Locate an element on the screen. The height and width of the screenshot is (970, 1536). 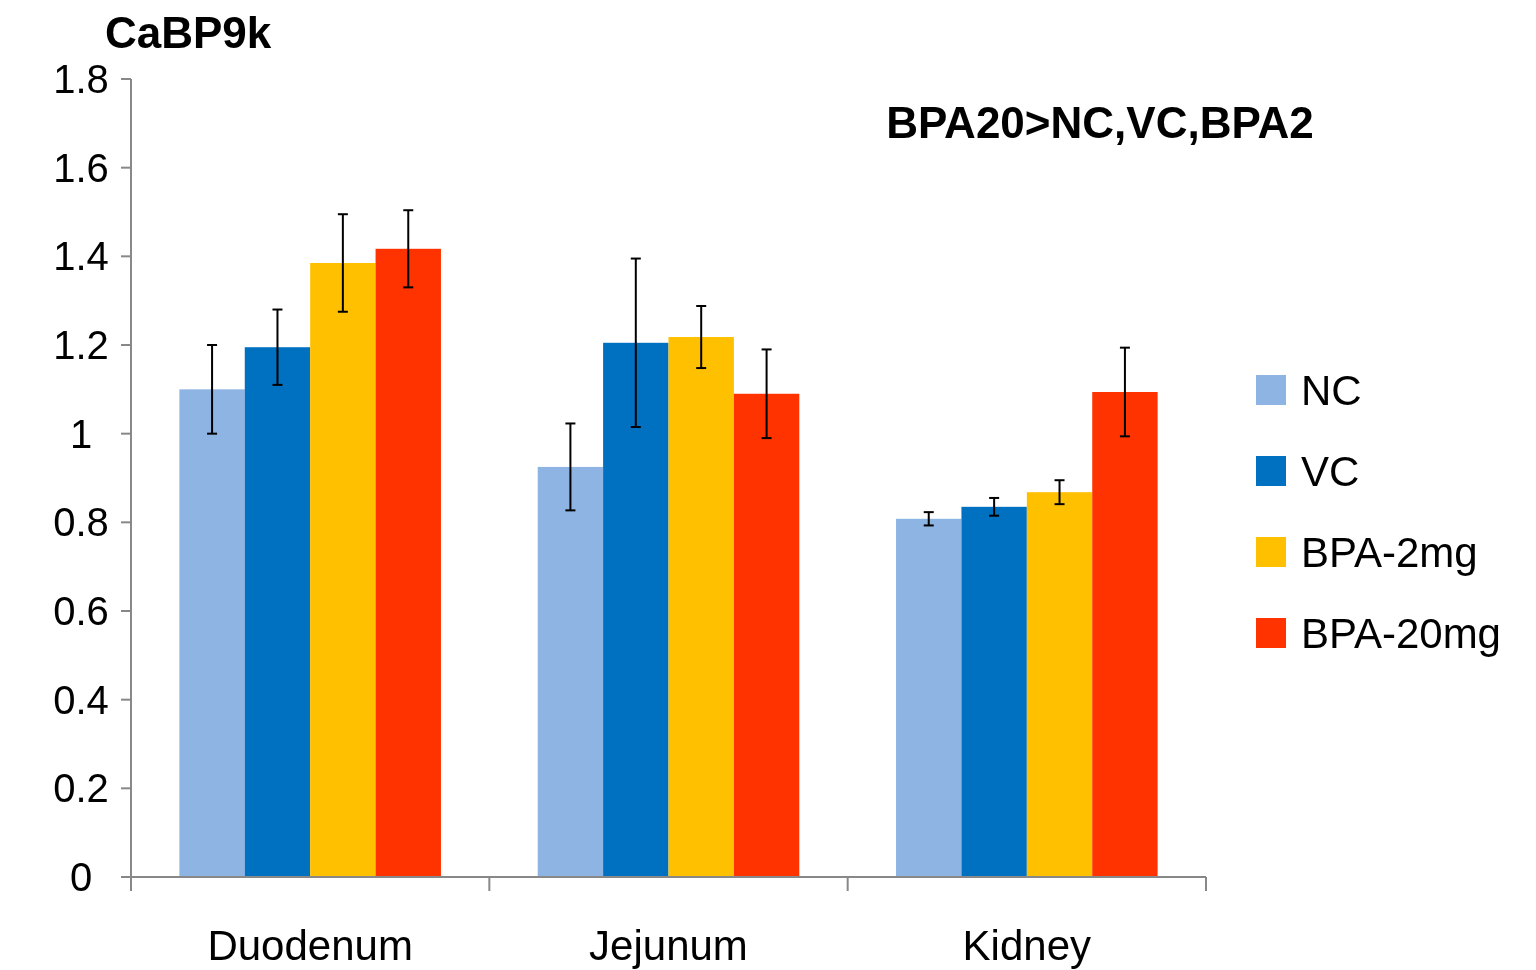
y-tick-label: 1.4 is located at coordinates (81, 256).